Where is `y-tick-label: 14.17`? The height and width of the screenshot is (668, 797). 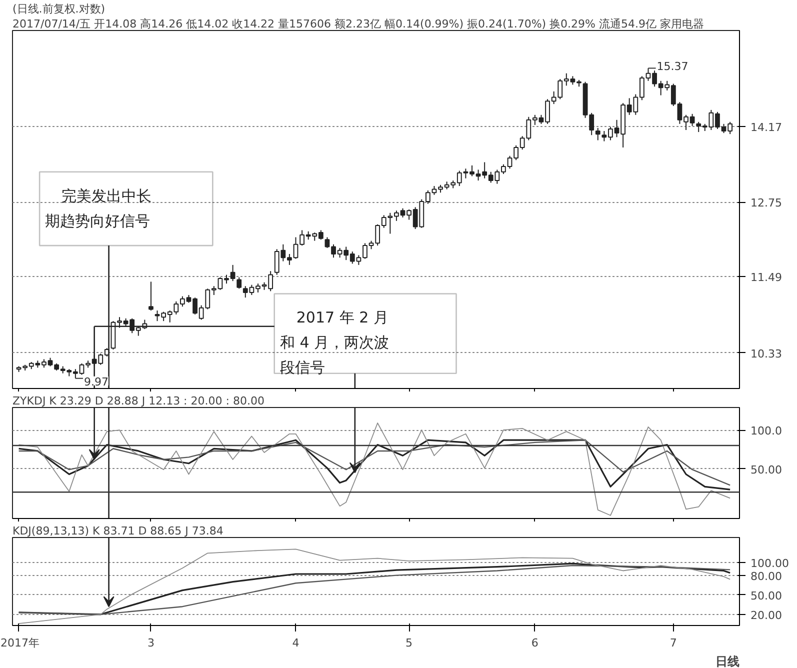 y-tick-label: 14.17 is located at coordinates (766, 127).